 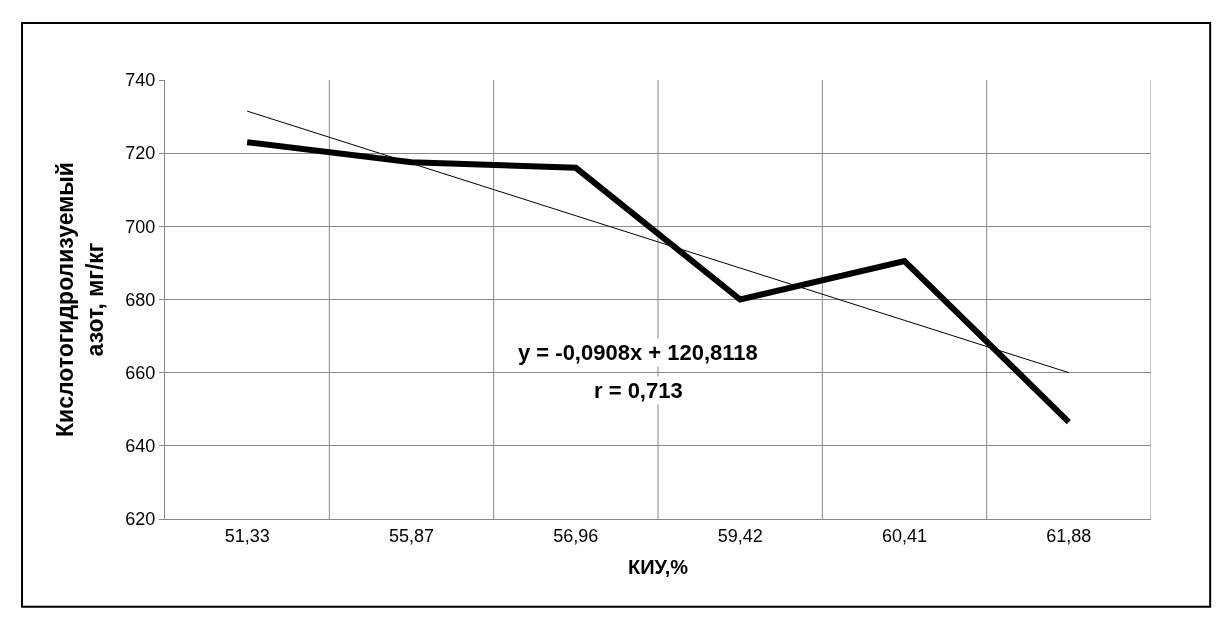 I want to click on y-tick-label: 680, so click(x=140, y=299).